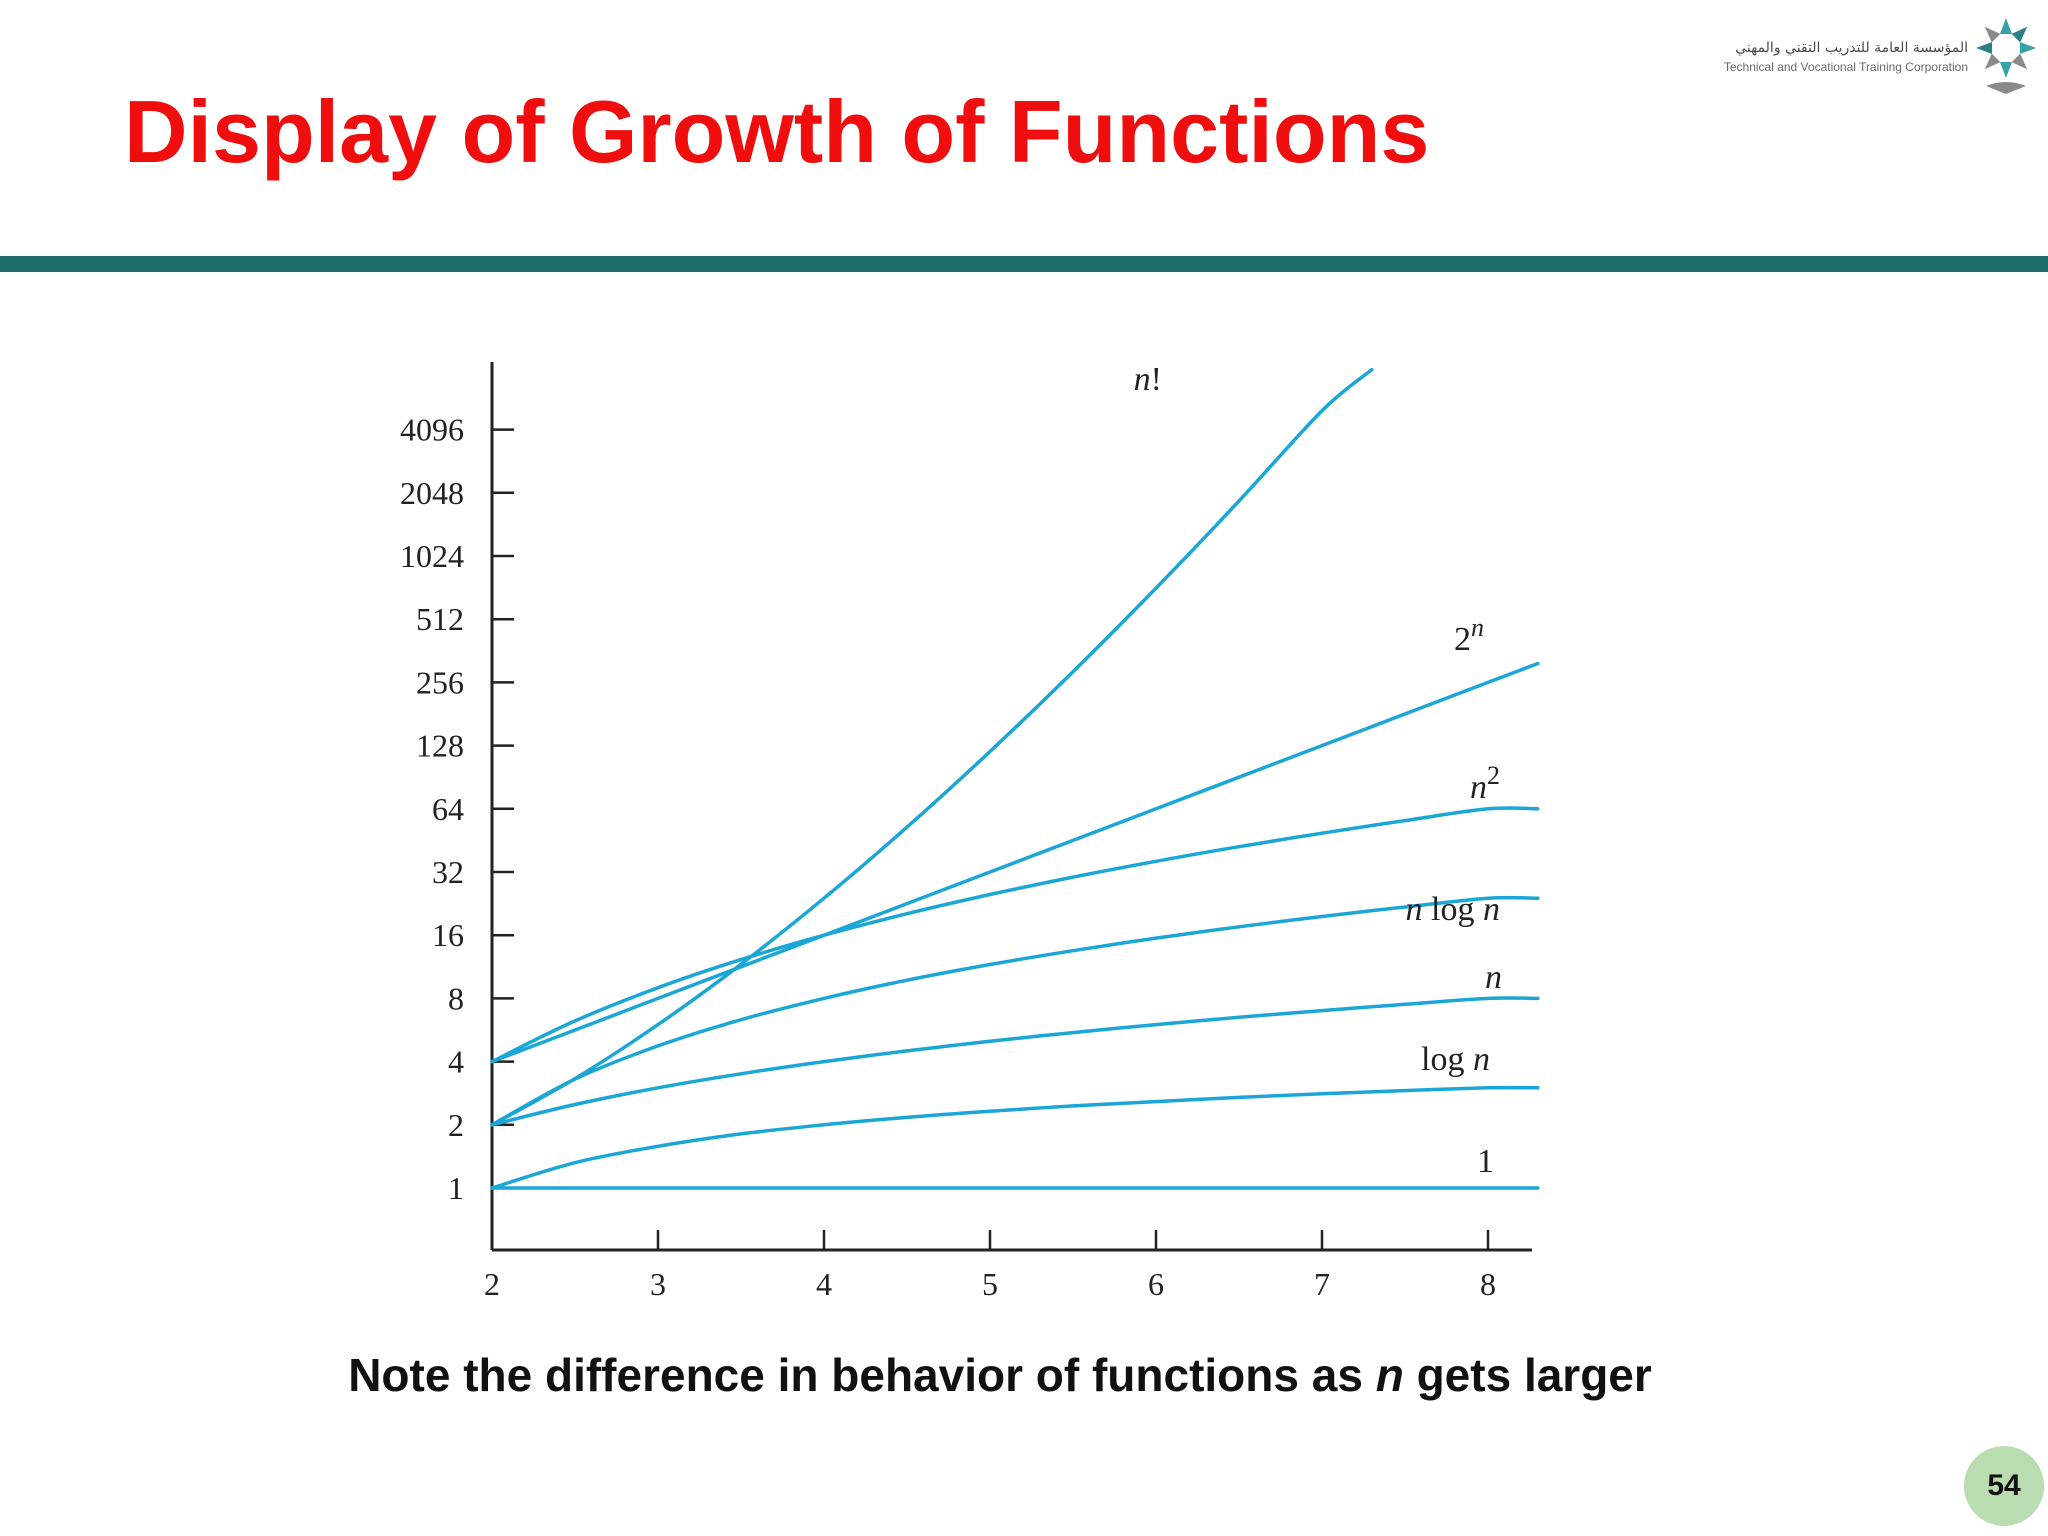 The width and height of the screenshot is (2048, 1536). I want to click on page-number: 54, so click(2004, 1485).